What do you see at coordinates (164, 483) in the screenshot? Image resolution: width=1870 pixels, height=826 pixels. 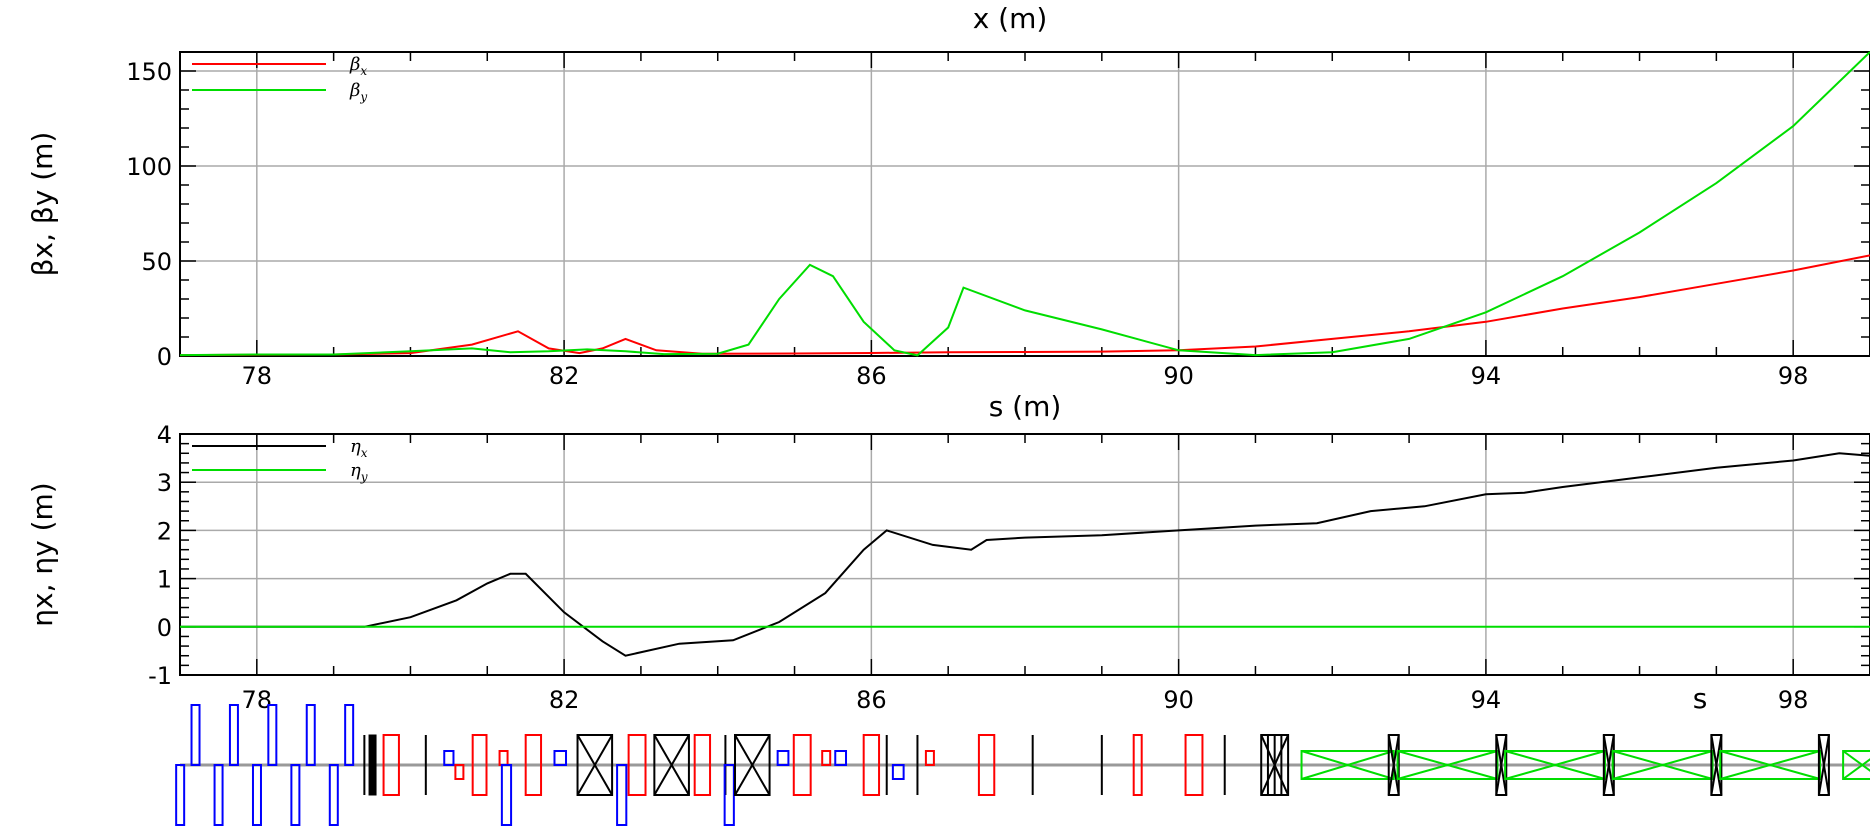 I see `y-tick-label: 3` at bounding box center [164, 483].